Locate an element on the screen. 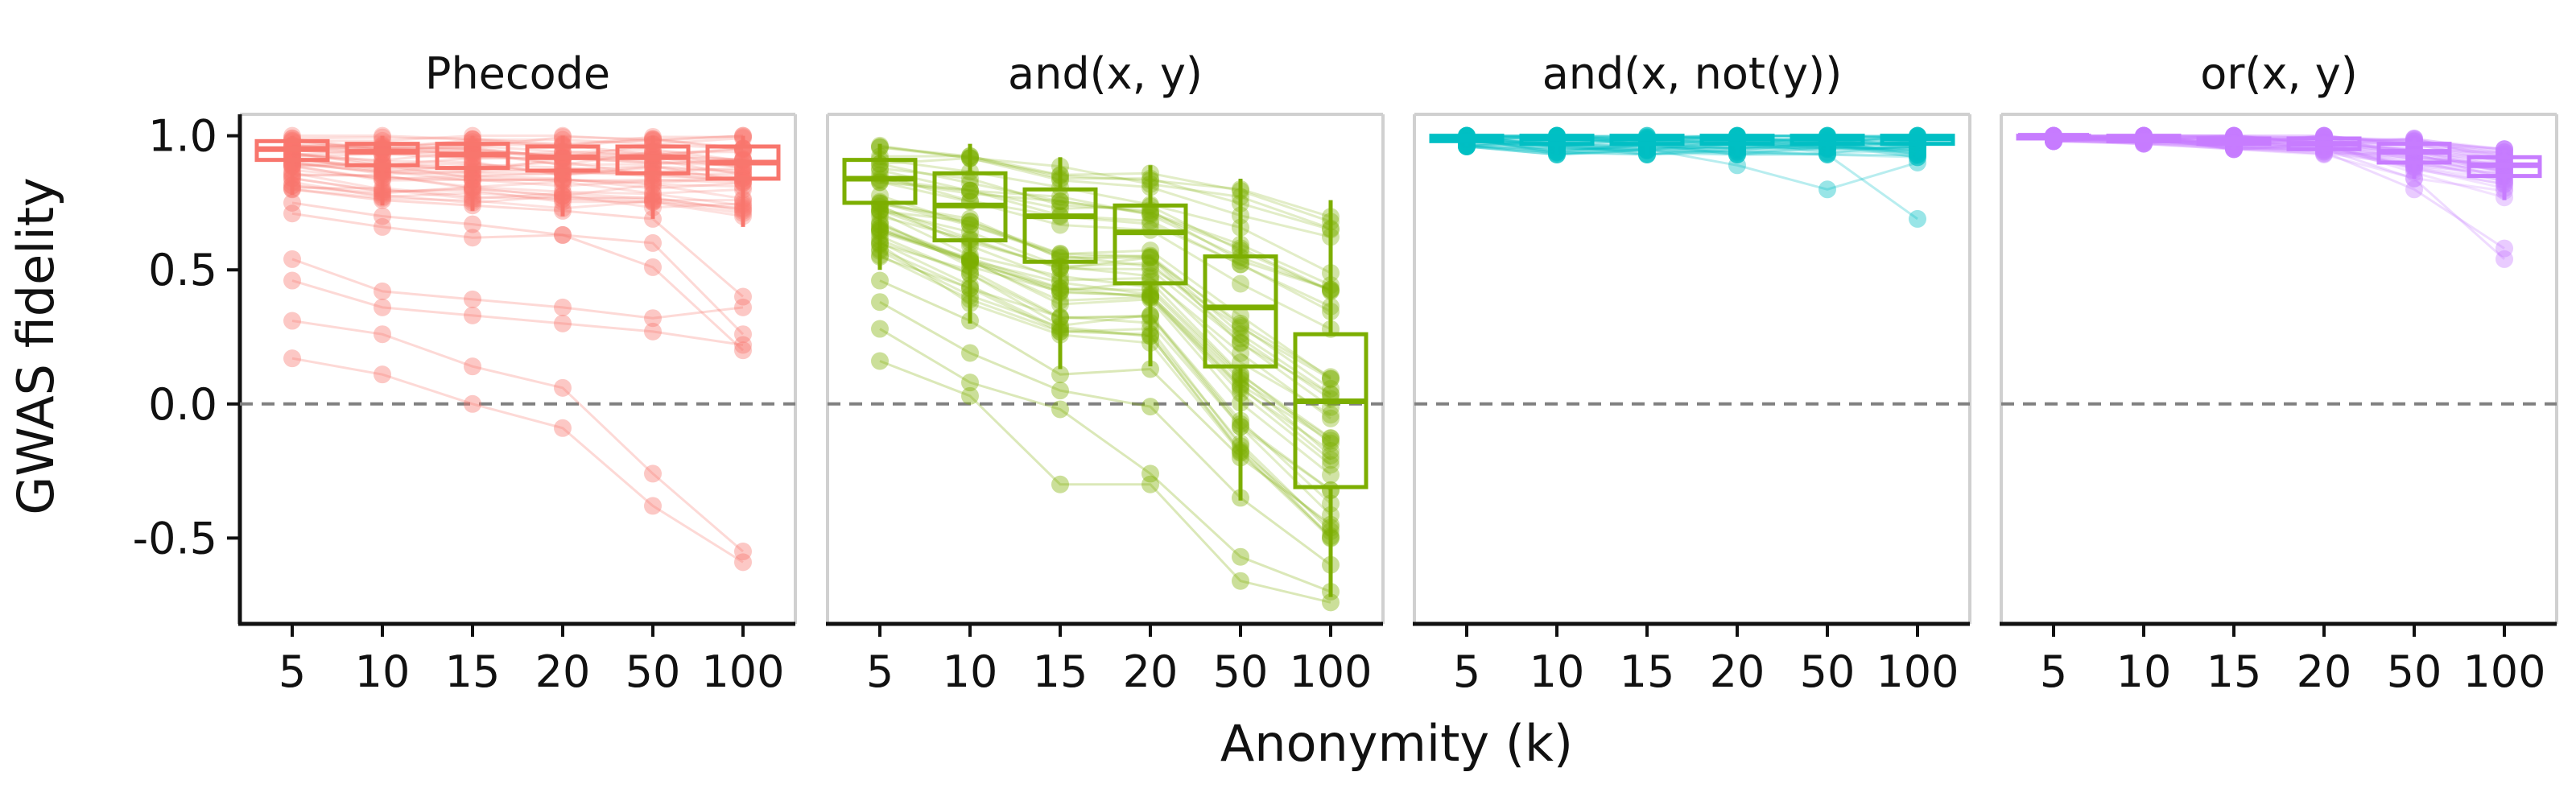 Image resolution: width=2576 pixels, height=805 pixels. y-tick-label: 0.5 is located at coordinates (182, 270).